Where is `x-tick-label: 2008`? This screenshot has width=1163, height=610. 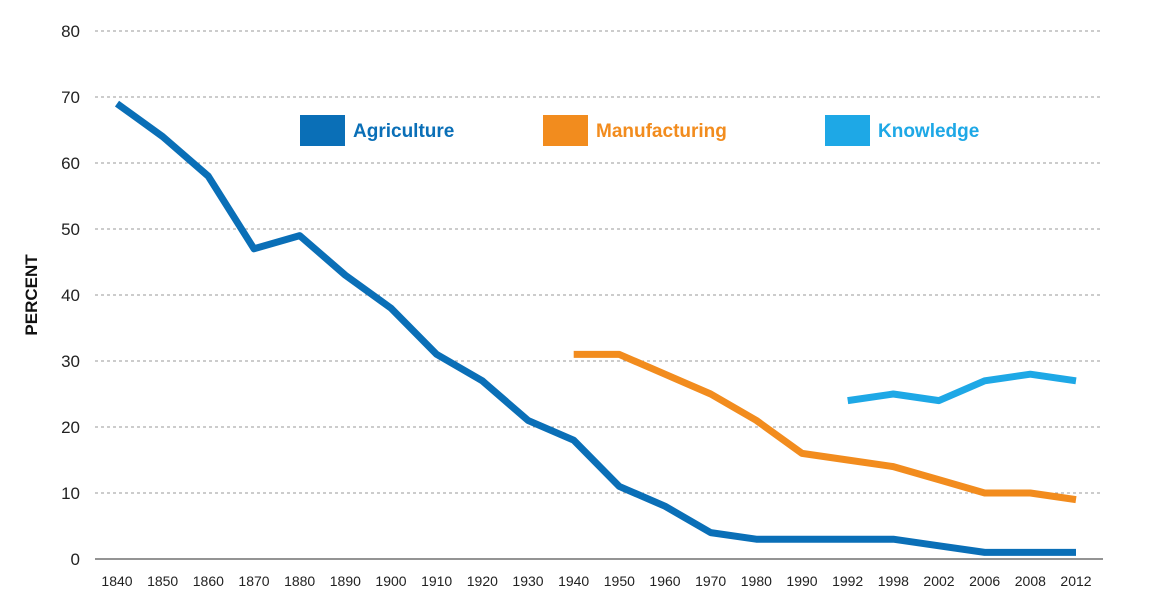
x-tick-label: 2008 is located at coordinates (1030, 581).